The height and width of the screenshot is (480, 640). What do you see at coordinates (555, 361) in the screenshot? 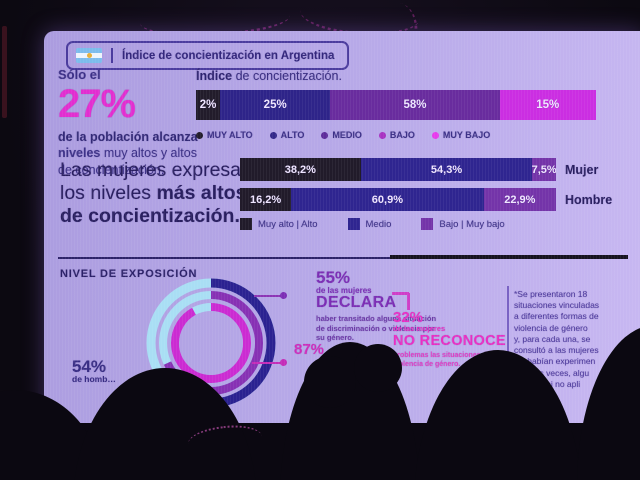
I see `footnote-line: las habían experimen` at bounding box center [555, 361].